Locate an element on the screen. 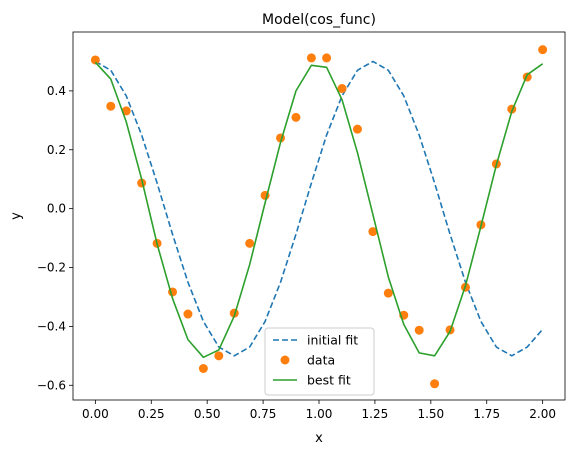  x-tick-label: 1.25 is located at coordinates (375, 414).